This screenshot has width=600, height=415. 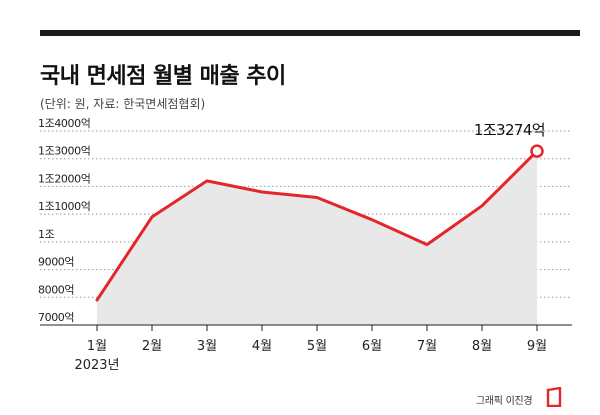 What do you see at coordinates (537, 151) in the screenshot?
I see `highlight-point` at bounding box center [537, 151].